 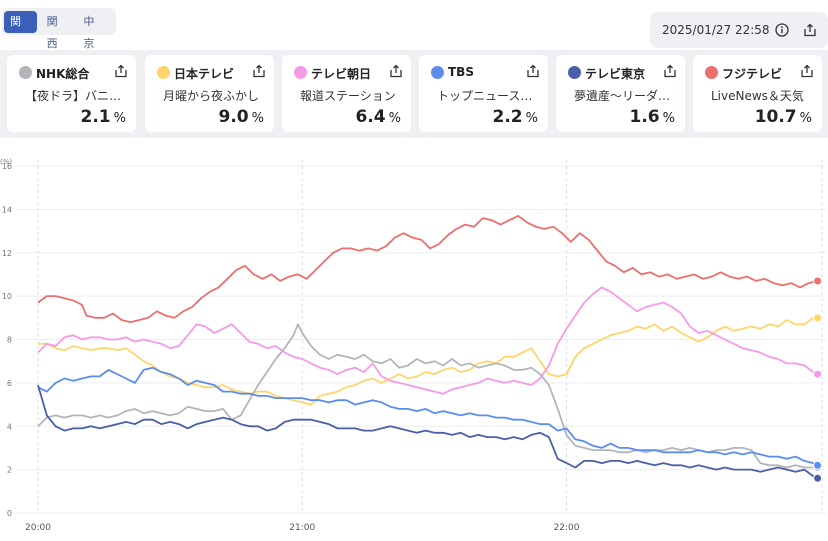 What do you see at coordinates (783, 117) in the screenshot?
I see `rating-value: 10.7%` at bounding box center [783, 117].